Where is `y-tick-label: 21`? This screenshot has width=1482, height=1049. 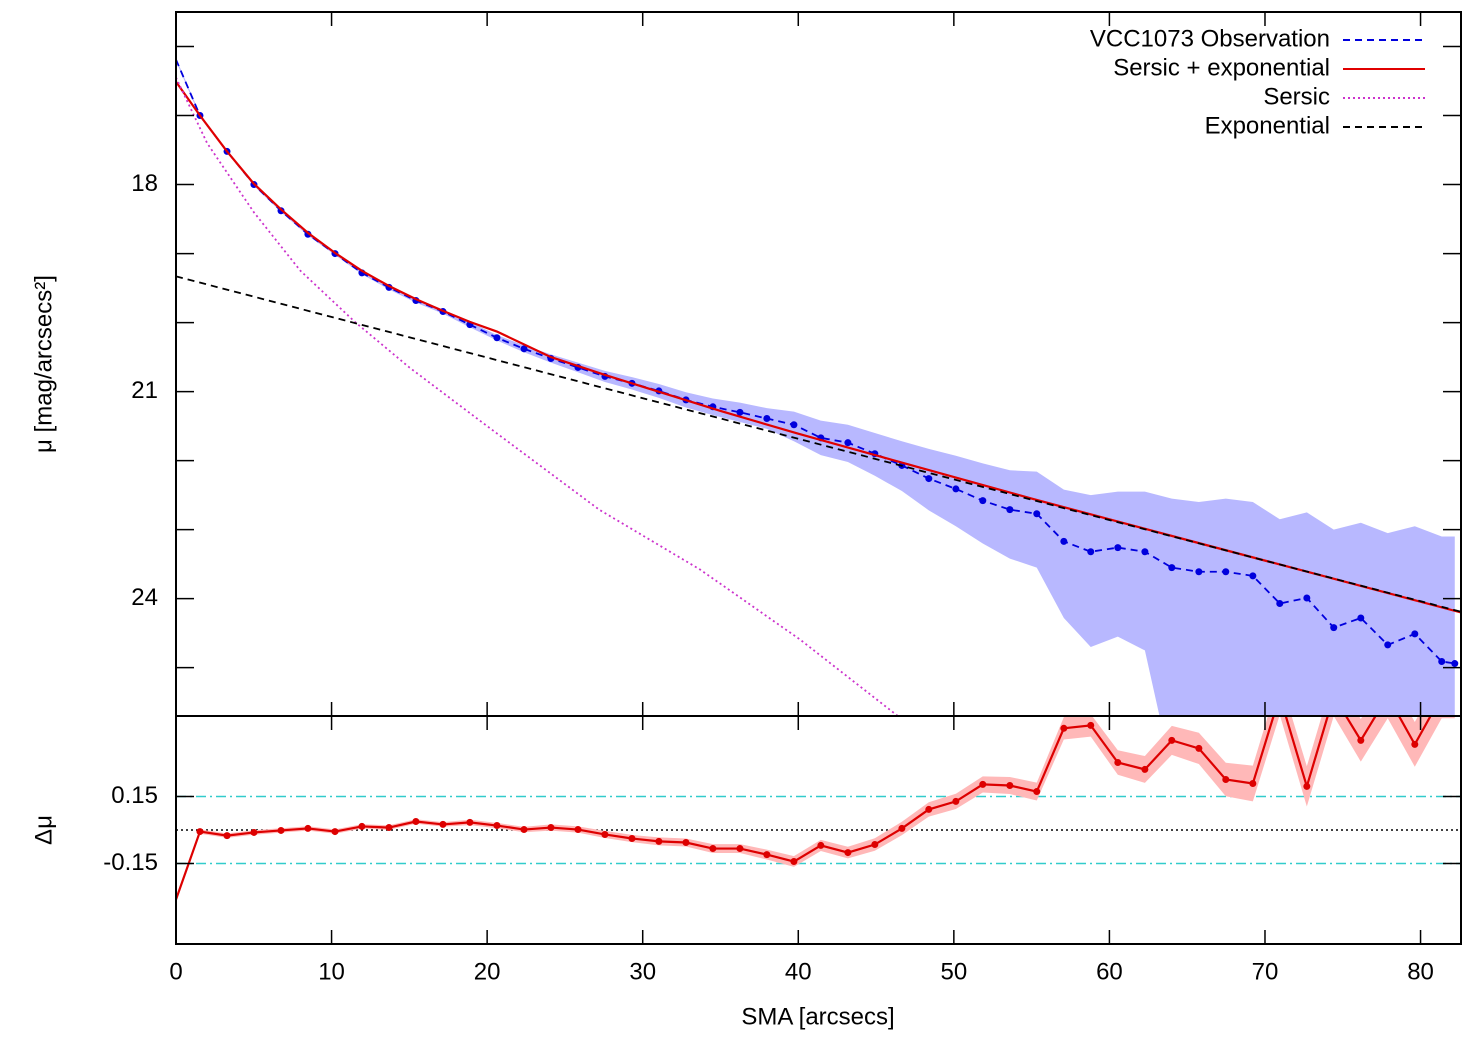 y-tick-label: 21 is located at coordinates (144, 390).